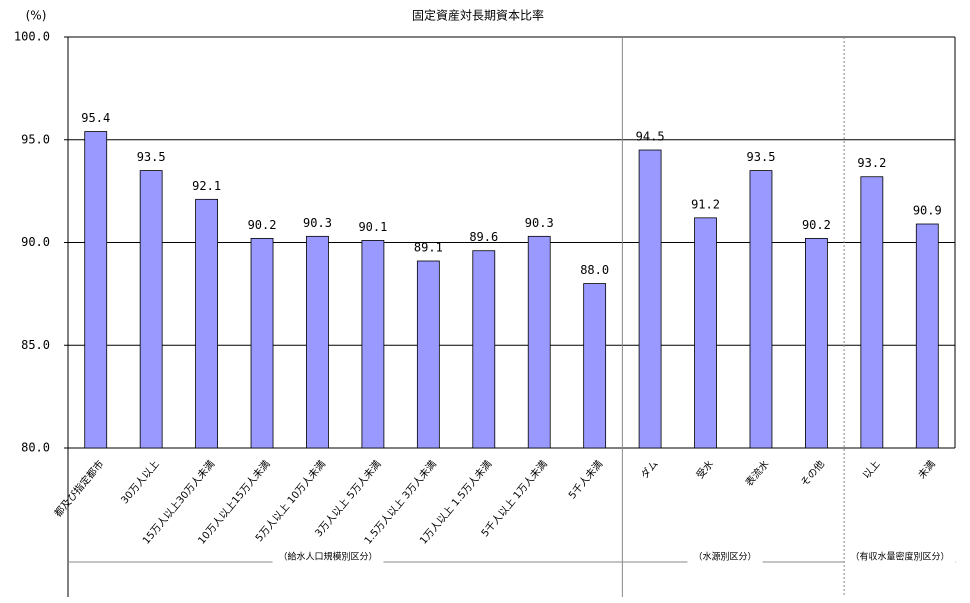 The image size is (970, 603). Describe the element at coordinates (594, 270) in the screenshot. I see `value-label: 88.0` at that location.